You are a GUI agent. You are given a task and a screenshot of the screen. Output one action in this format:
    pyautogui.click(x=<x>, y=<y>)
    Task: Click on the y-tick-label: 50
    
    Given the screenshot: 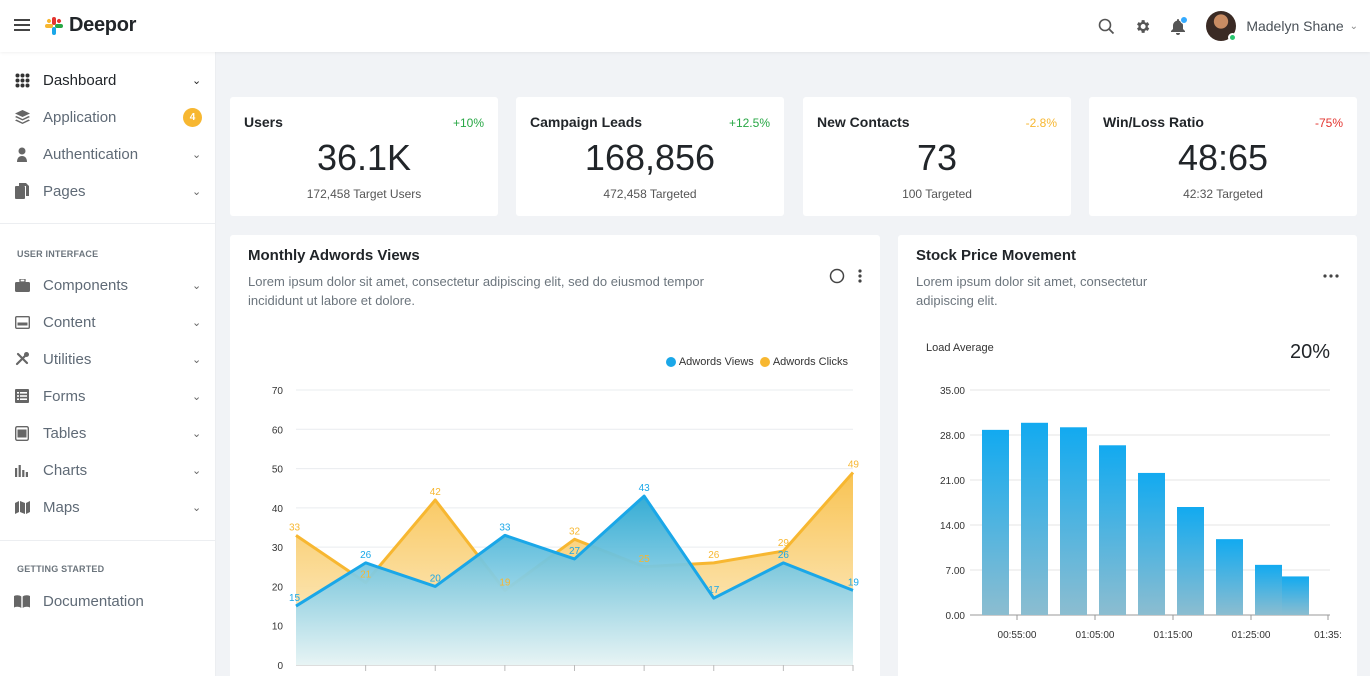 What is the action you would take?
    pyautogui.click(x=278, y=470)
    